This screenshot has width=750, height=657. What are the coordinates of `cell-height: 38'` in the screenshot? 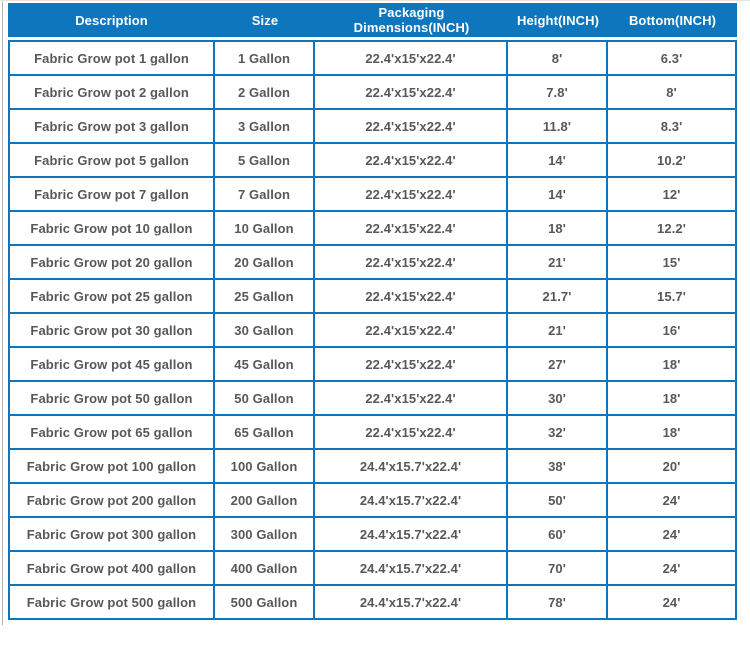 It's located at (558, 467).